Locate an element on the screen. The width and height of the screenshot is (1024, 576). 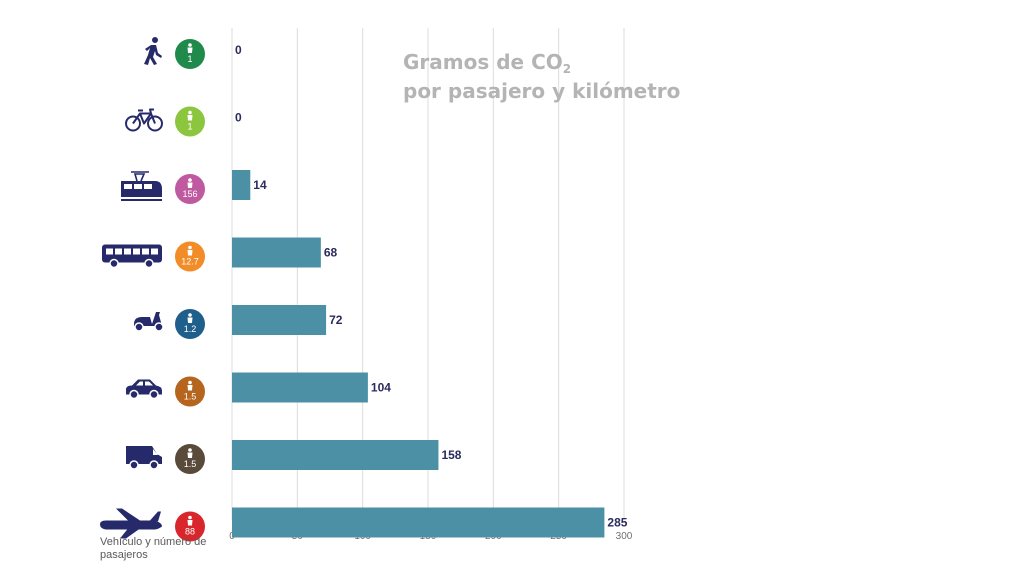
passenger-badge: 156 is located at coordinates (190, 189).